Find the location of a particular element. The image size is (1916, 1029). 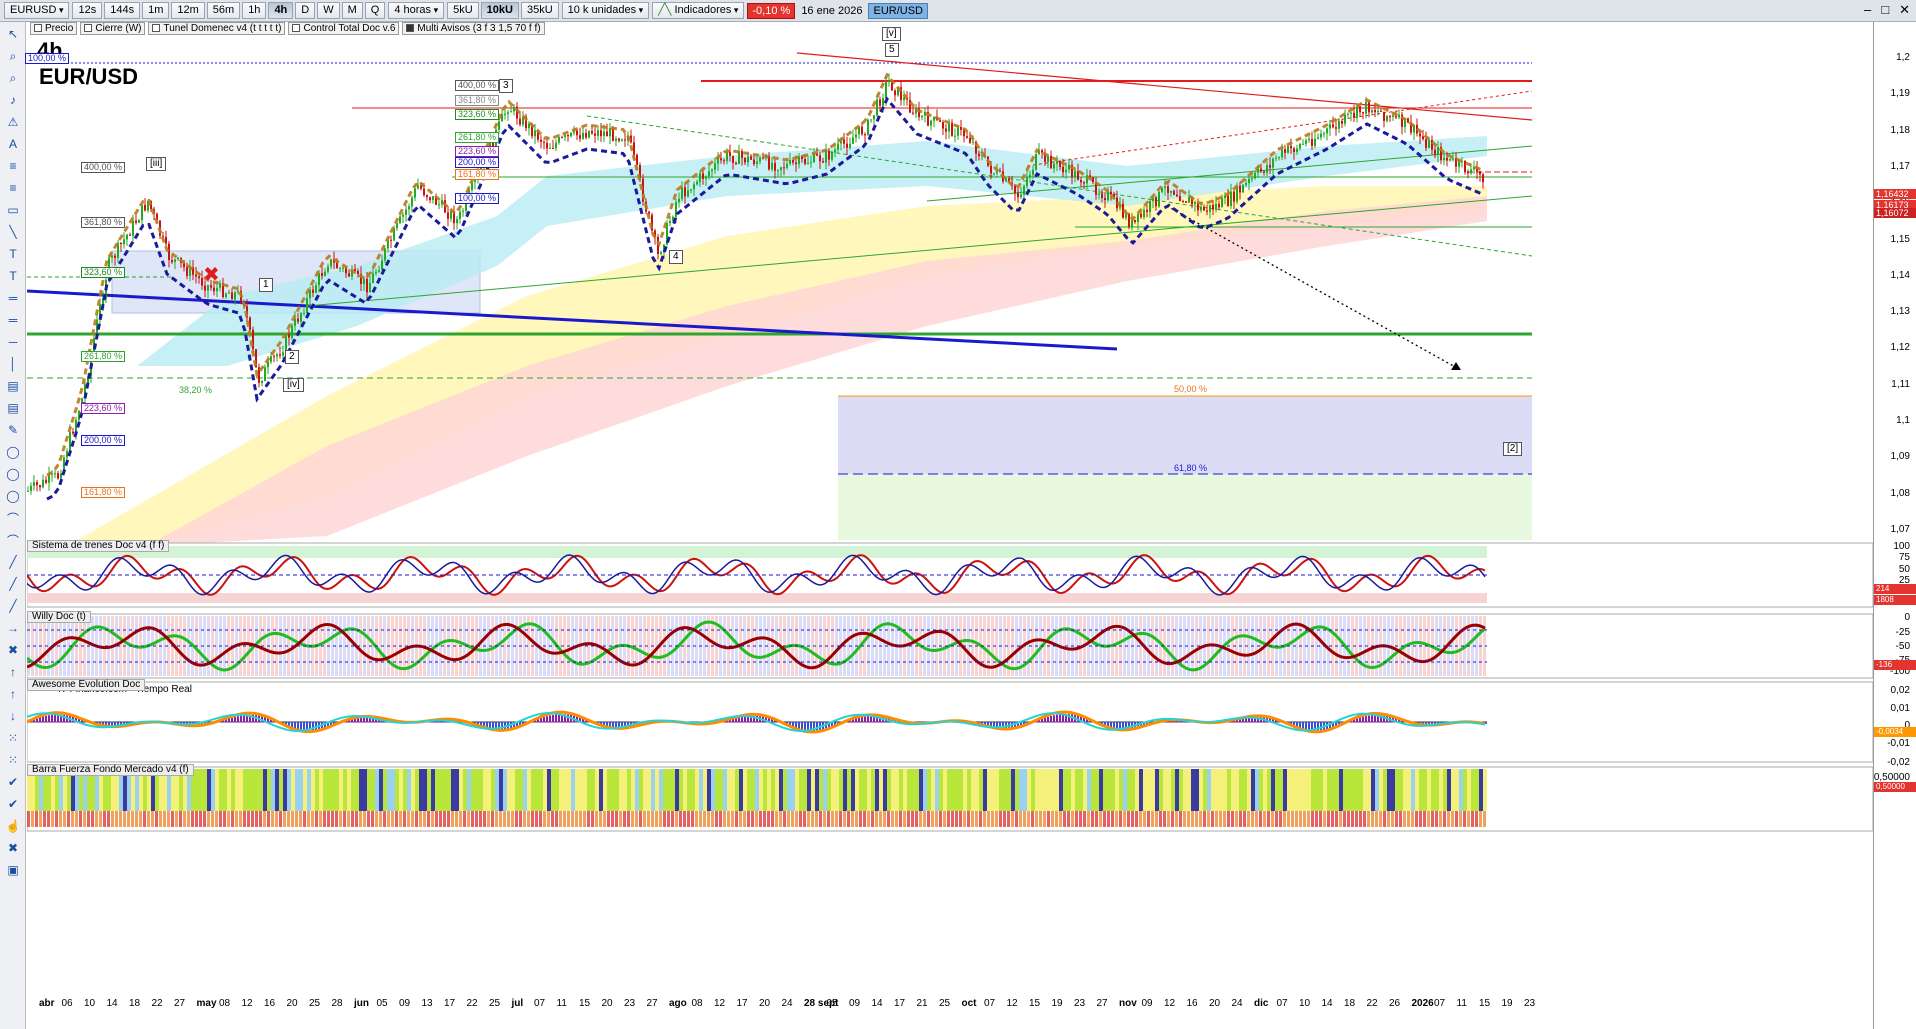

volume-35kU-button: 35kU is located at coordinates (539, 10).